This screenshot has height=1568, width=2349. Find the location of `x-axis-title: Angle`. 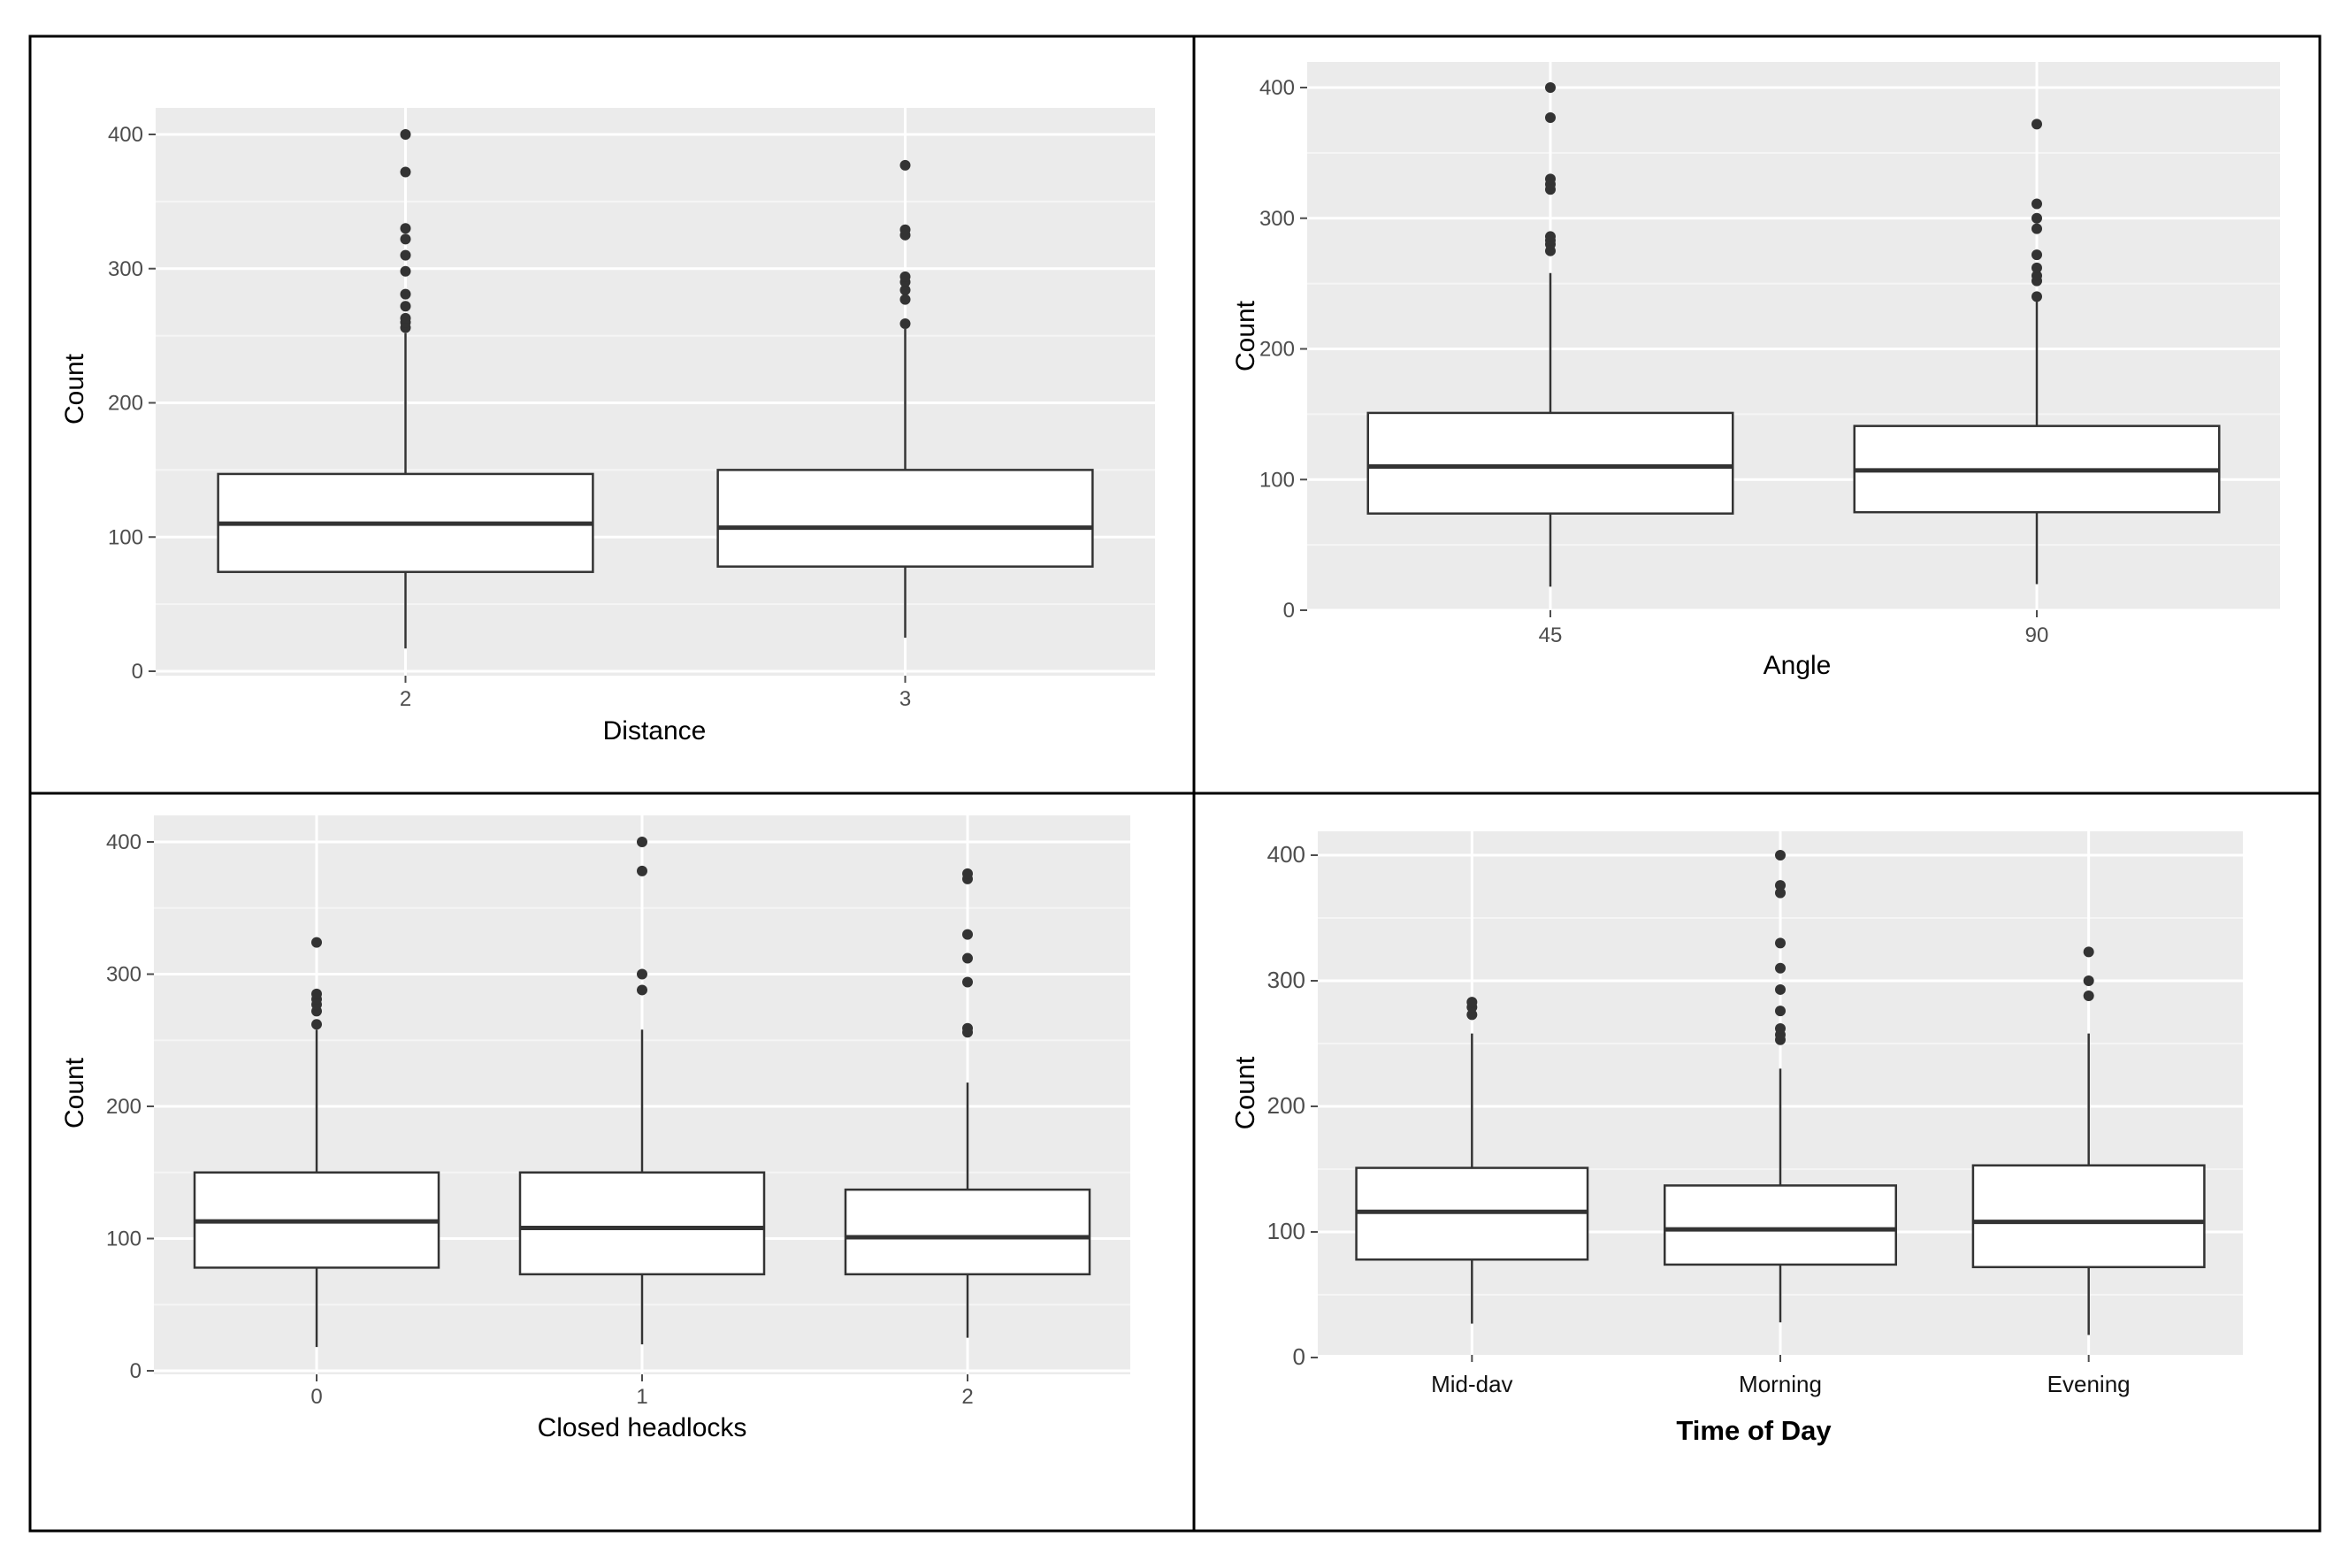

x-axis-title: Angle is located at coordinates (1798, 665).